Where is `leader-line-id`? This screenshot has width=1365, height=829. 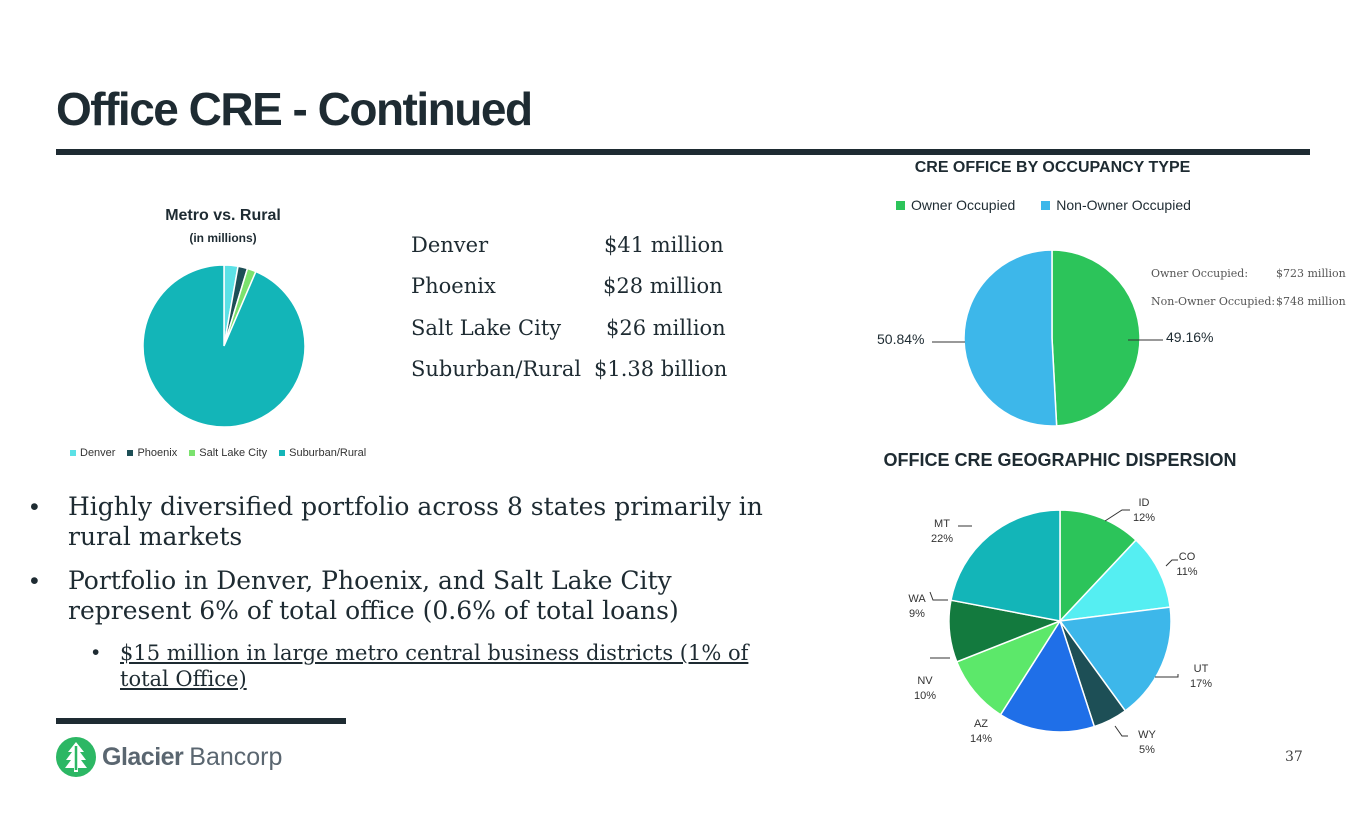 leader-line-id is located at coordinates (1117, 515).